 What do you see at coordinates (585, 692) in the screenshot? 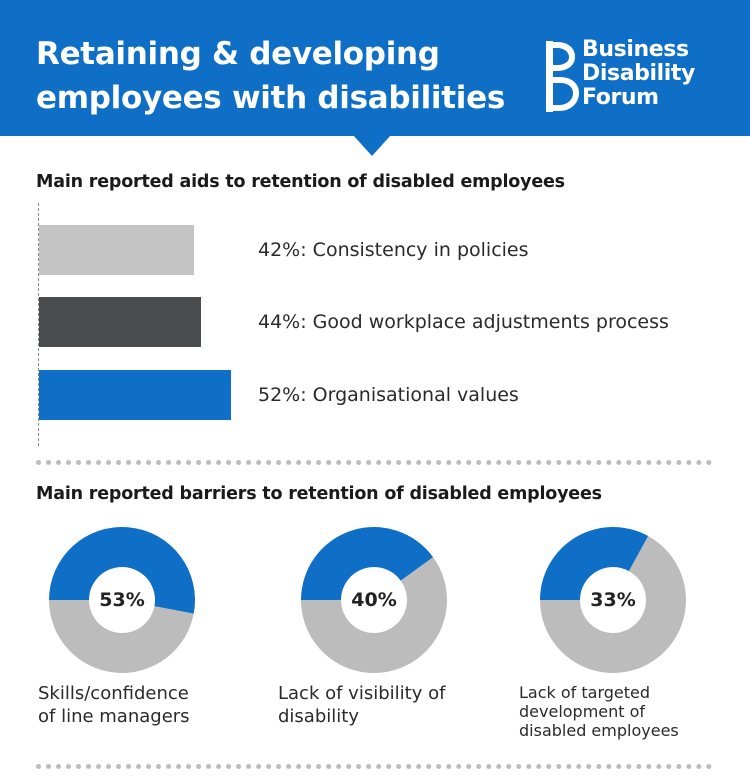
I see `donut-label-line: Lack of targeted` at bounding box center [585, 692].